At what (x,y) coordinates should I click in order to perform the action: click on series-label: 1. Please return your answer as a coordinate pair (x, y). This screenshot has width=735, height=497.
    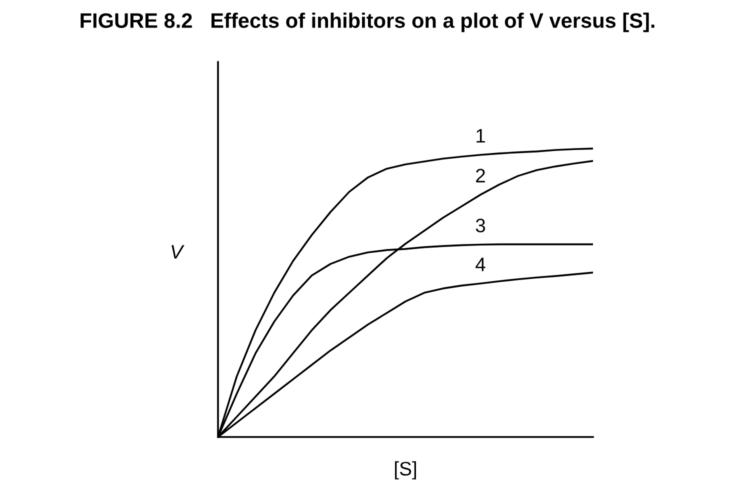
    Looking at the image, I should click on (480, 136).